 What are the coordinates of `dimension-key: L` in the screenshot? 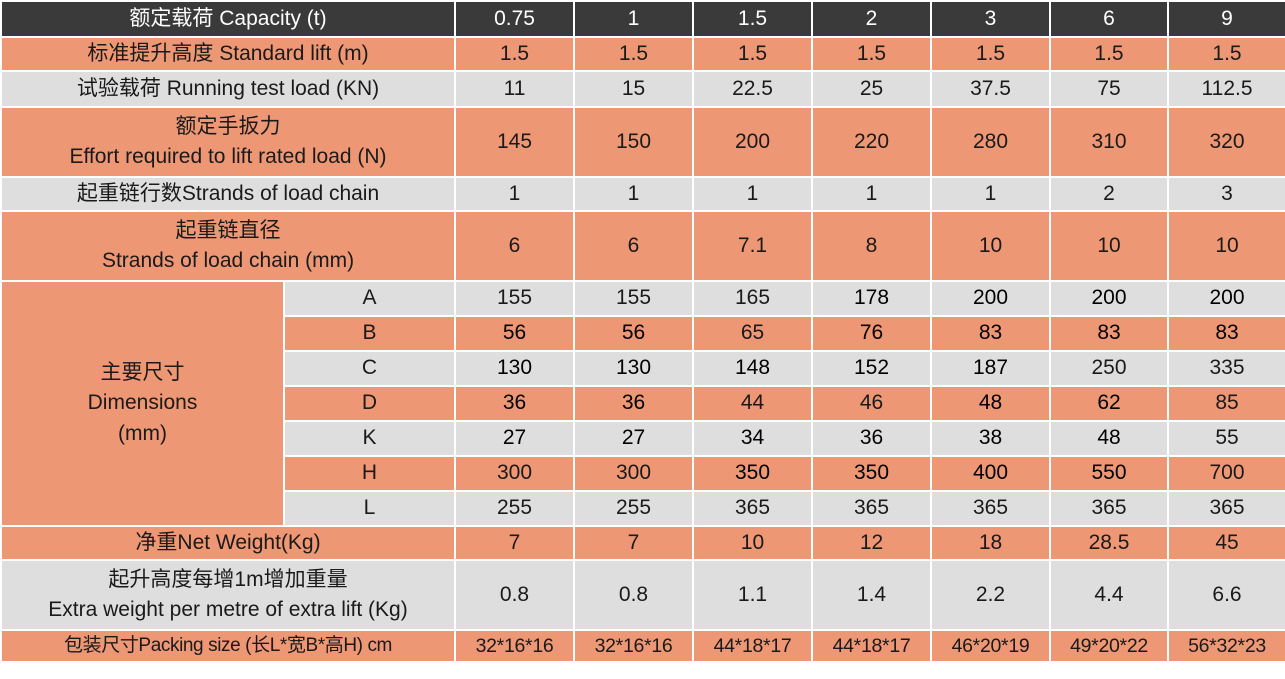 It's located at (369, 508).